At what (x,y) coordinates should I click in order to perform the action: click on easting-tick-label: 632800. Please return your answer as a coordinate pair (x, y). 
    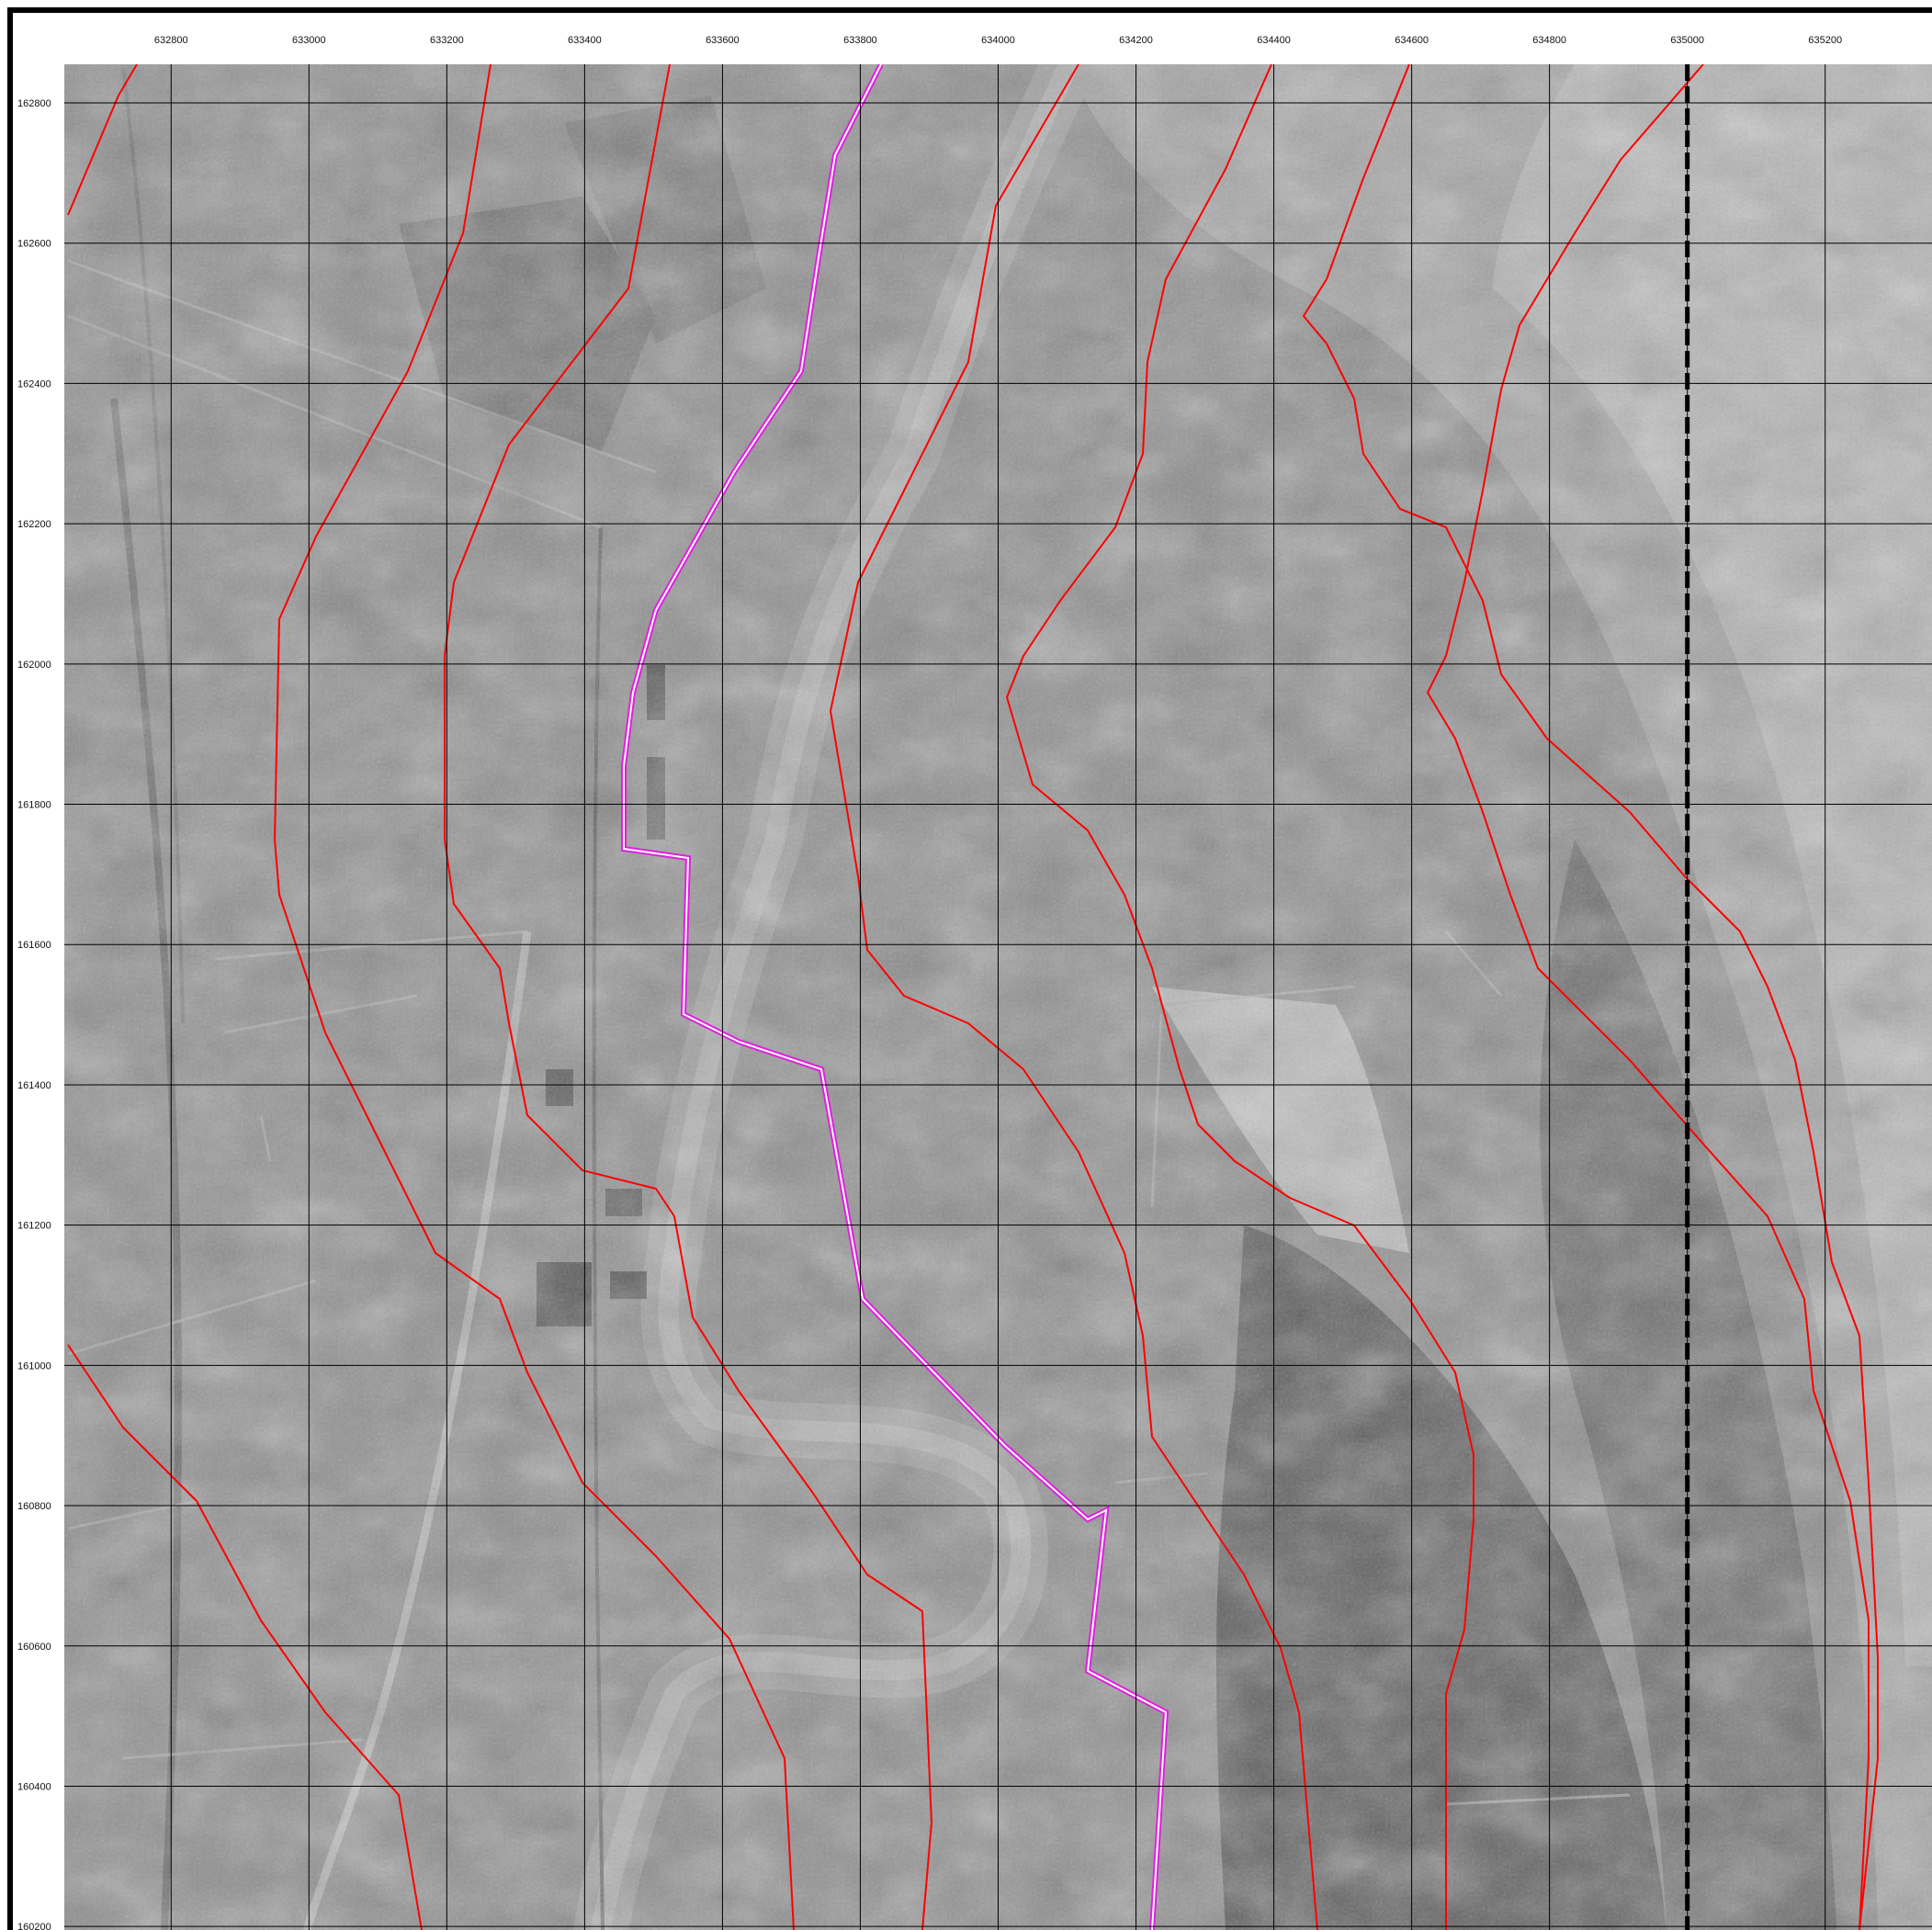
    Looking at the image, I should click on (171, 41).